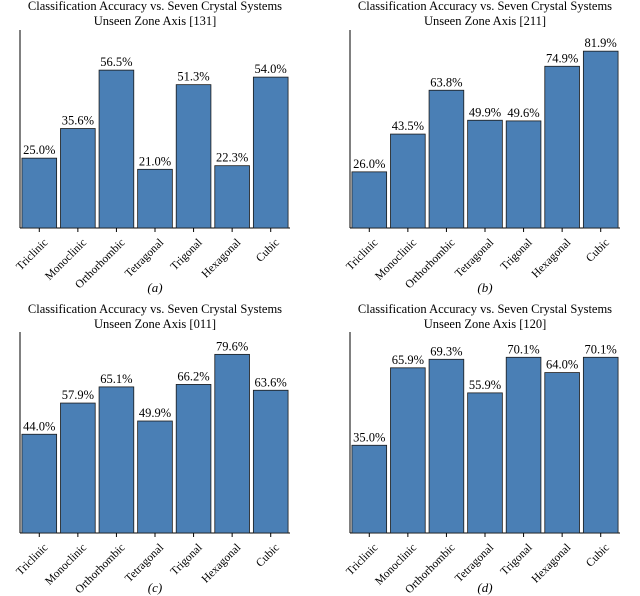 This screenshot has height=596, width=640. What do you see at coordinates (232, 346) in the screenshot?
I see `data-label: 79.6%` at bounding box center [232, 346].